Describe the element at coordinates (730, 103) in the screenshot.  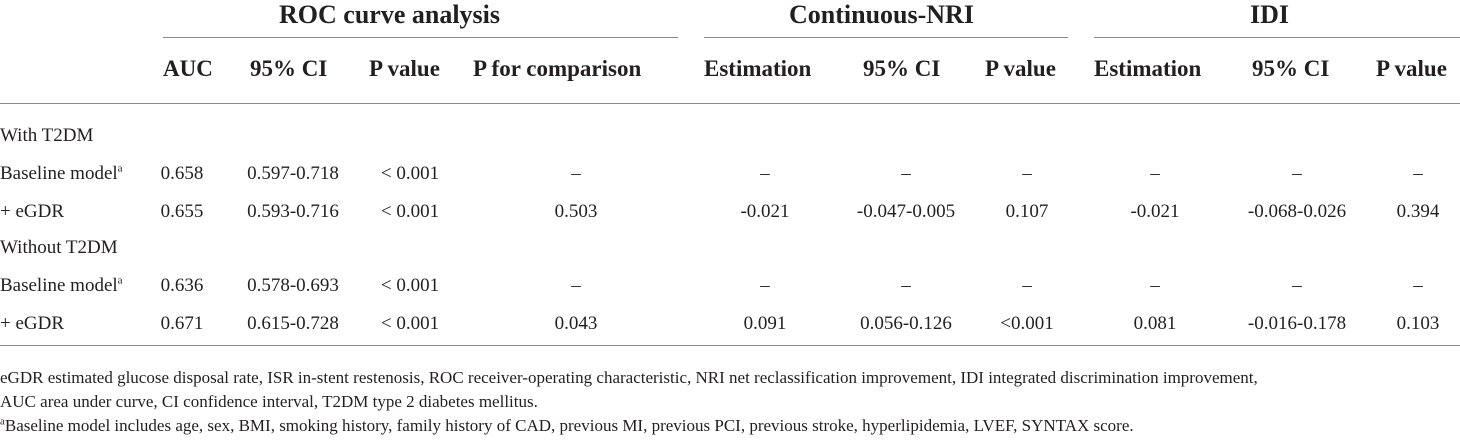
I see `header-rule` at that location.